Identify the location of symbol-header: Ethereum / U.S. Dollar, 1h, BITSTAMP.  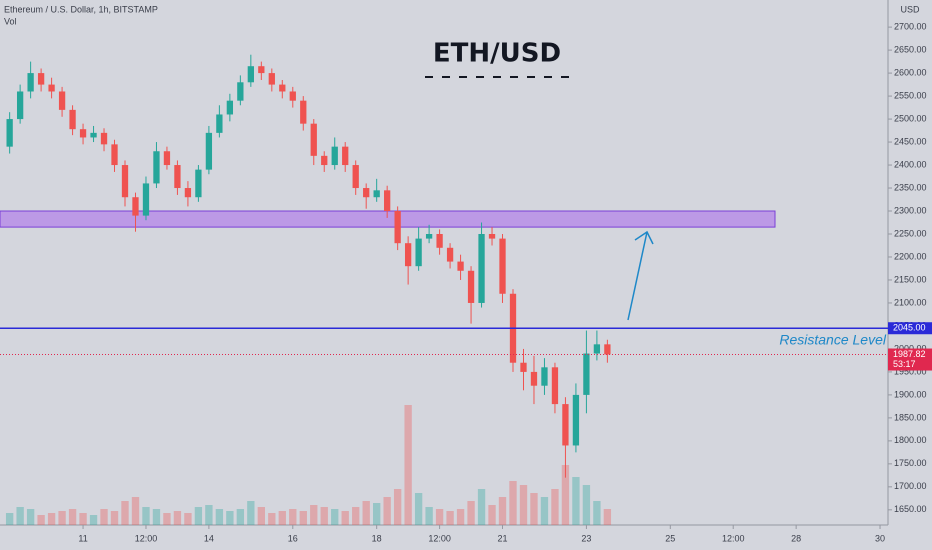
(81, 9).